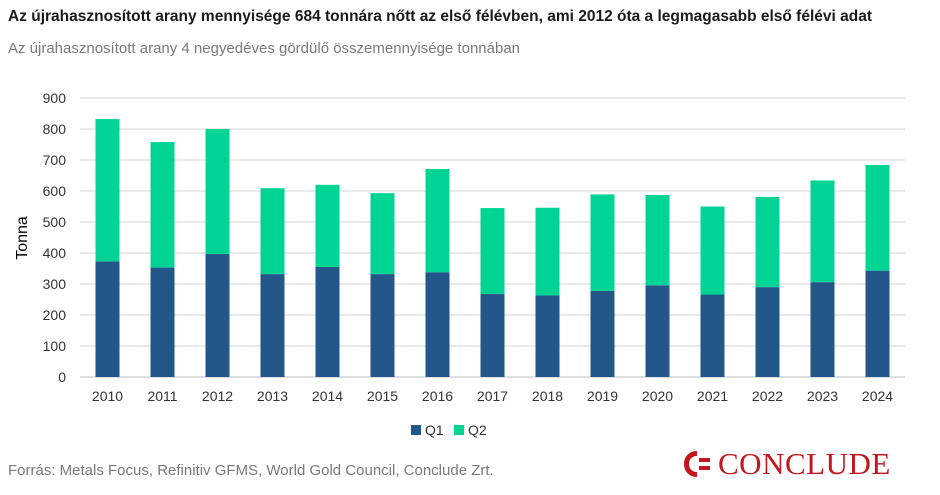 The image size is (940, 495). What do you see at coordinates (272, 396) in the screenshot?
I see `x-tick-label: 2013` at bounding box center [272, 396].